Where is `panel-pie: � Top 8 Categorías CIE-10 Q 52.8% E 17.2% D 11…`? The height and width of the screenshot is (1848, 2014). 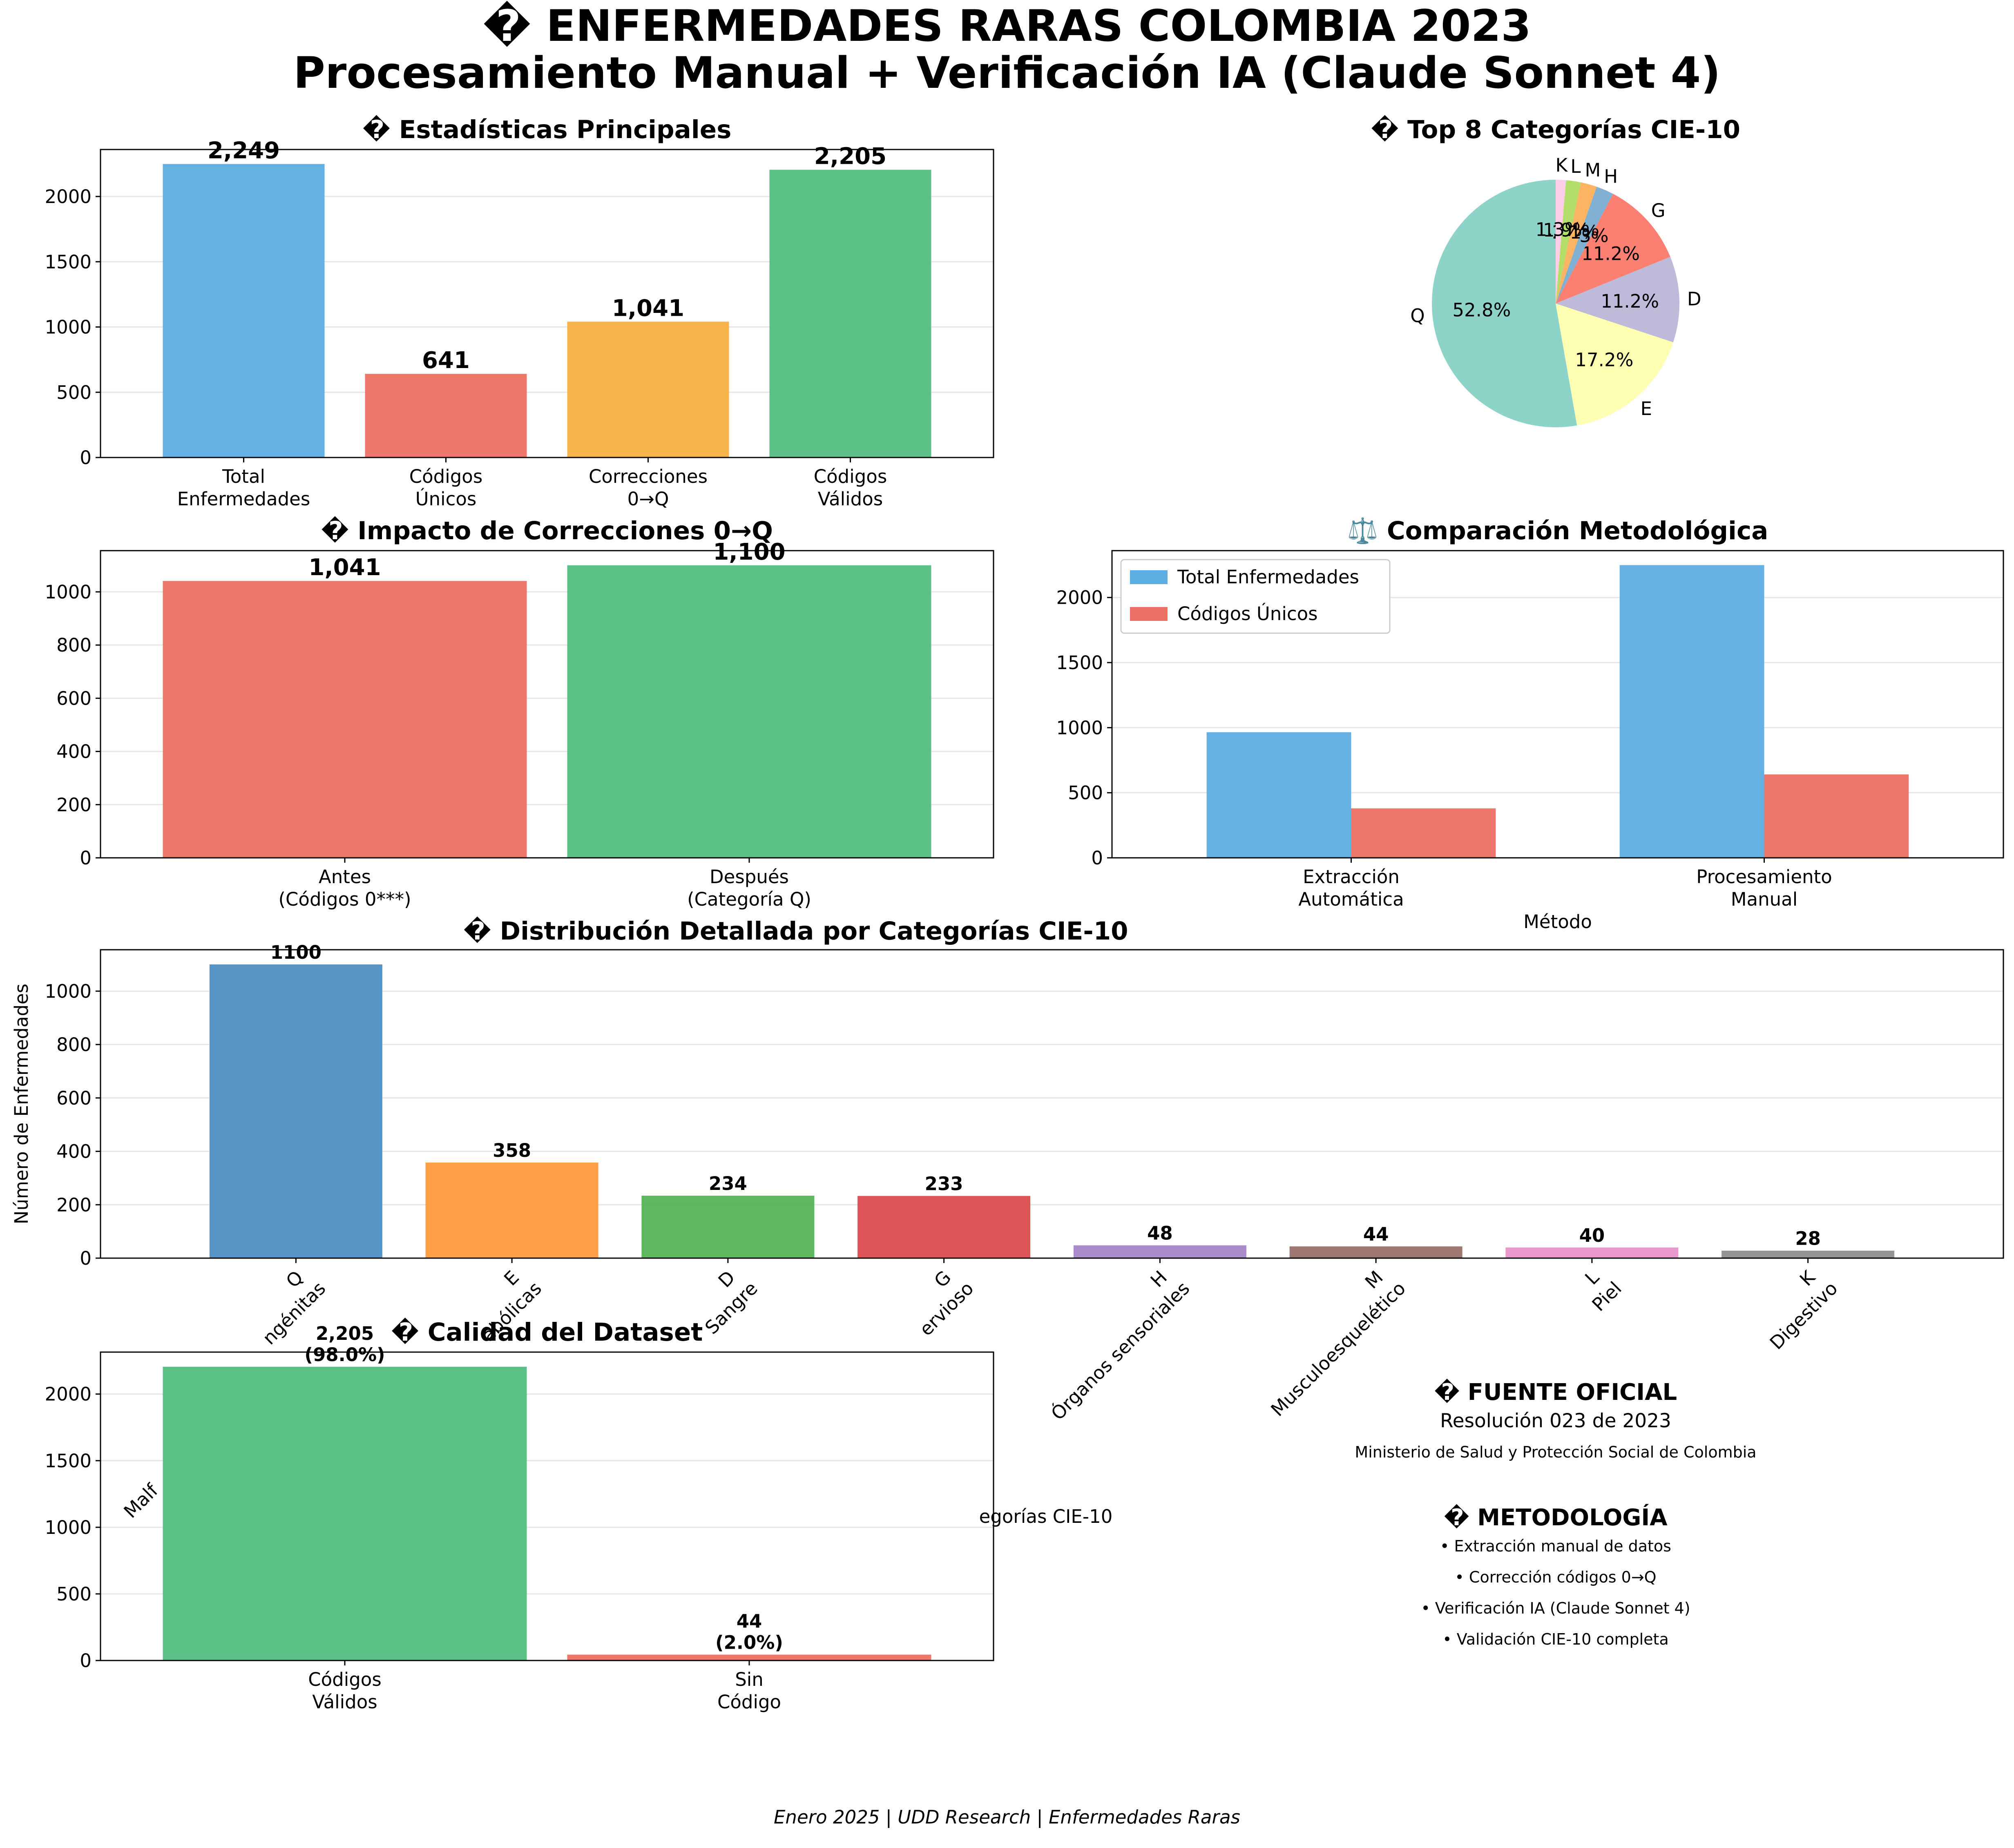
panel-pie: � Top 8 Categorías CIE-10 Q 52.8% E 17.2% D 11… is located at coordinates (1555, 271).